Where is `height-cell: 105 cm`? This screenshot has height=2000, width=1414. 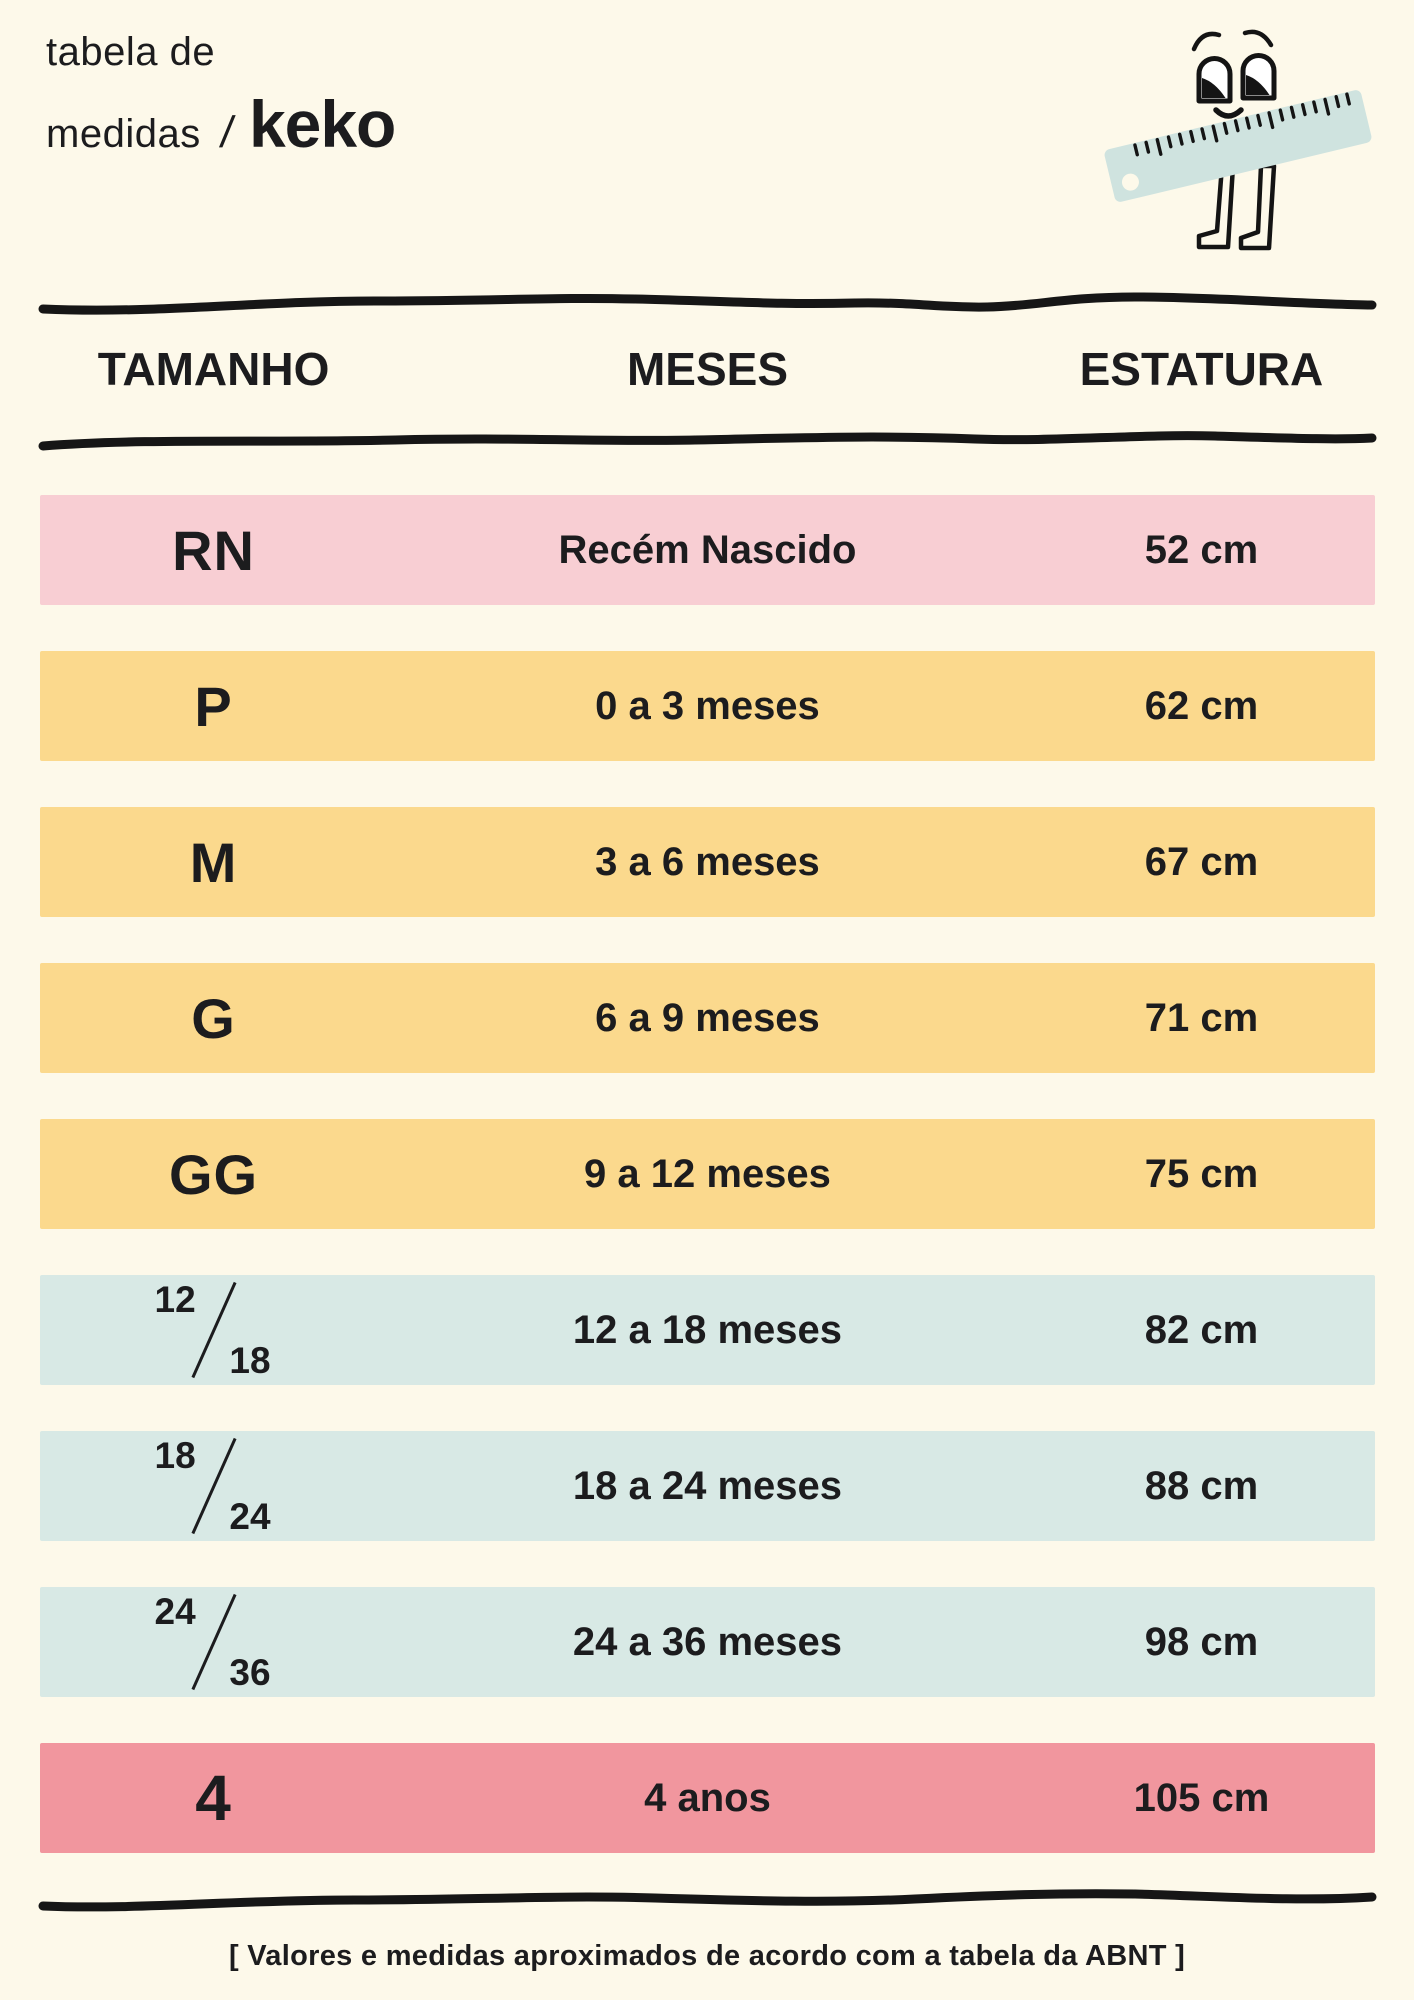
height-cell: 105 cm is located at coordinates (1201, 1798).